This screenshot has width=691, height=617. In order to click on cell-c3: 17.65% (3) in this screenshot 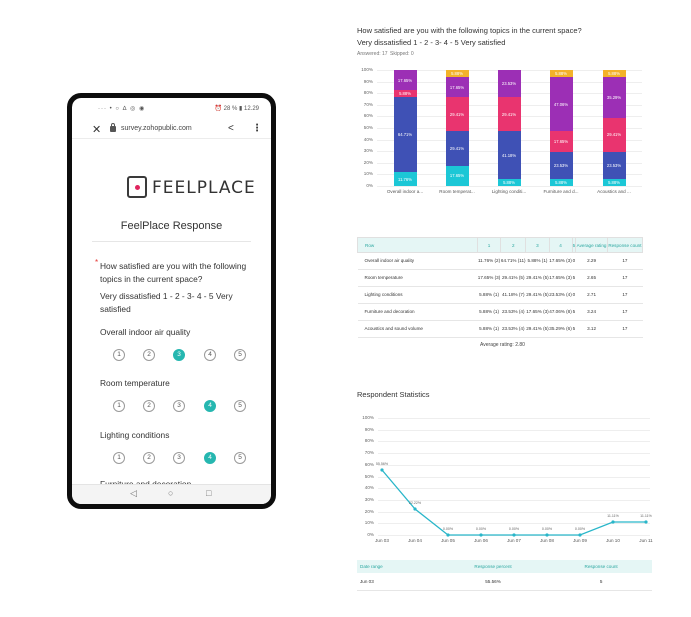, I will do `click(537, 312)`.